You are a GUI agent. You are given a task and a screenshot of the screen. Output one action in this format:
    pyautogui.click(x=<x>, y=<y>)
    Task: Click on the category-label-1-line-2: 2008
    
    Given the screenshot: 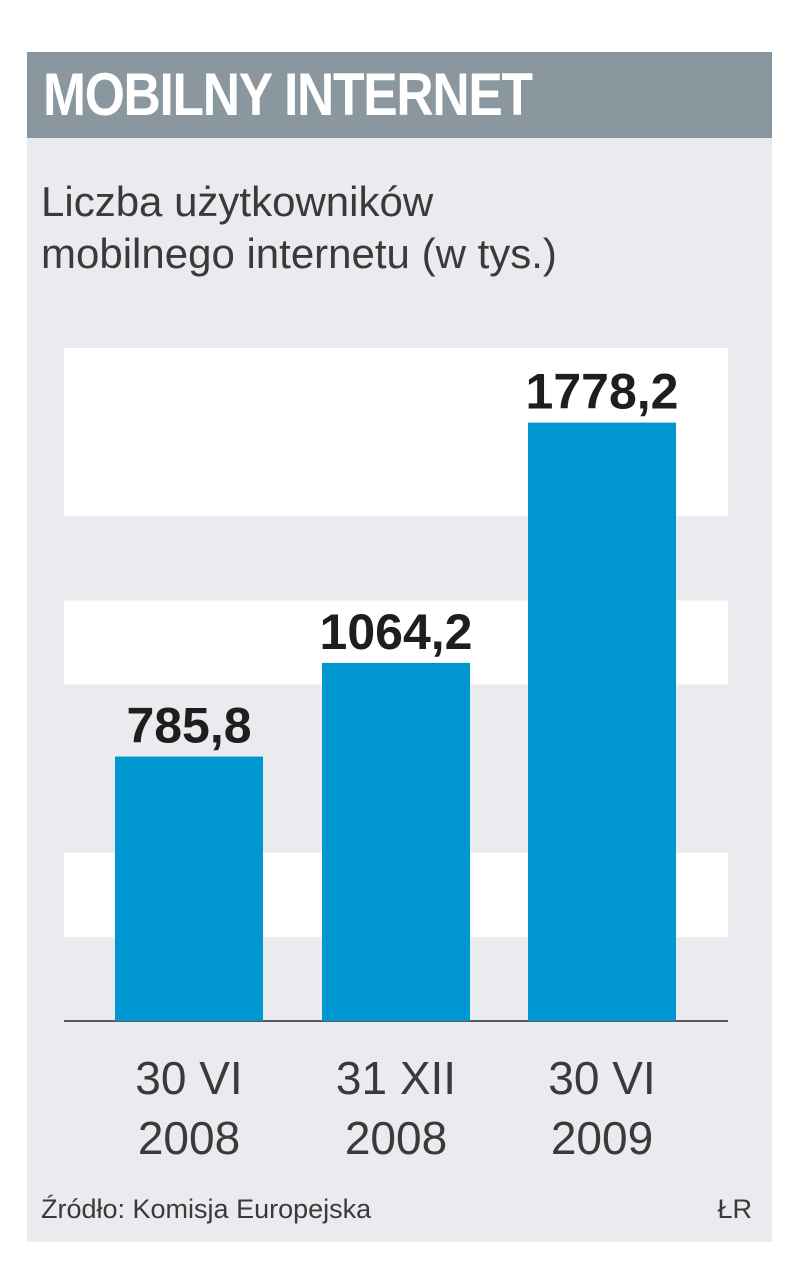 What is the action you would take?
    pyautogui.click(x=189, y=1138)
    